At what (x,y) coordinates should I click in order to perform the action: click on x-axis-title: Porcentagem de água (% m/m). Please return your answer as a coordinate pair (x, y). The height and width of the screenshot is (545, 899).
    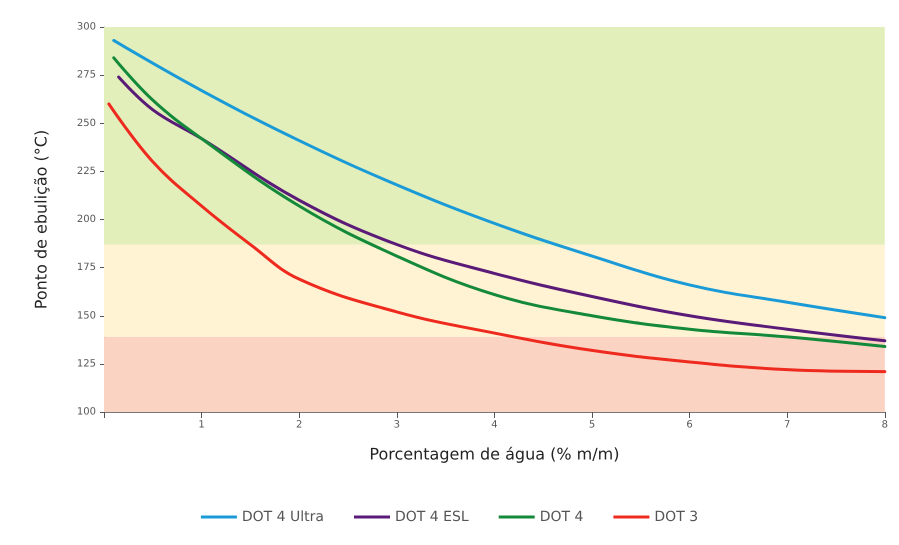
    Looking at the image, I should click on (494, 454).